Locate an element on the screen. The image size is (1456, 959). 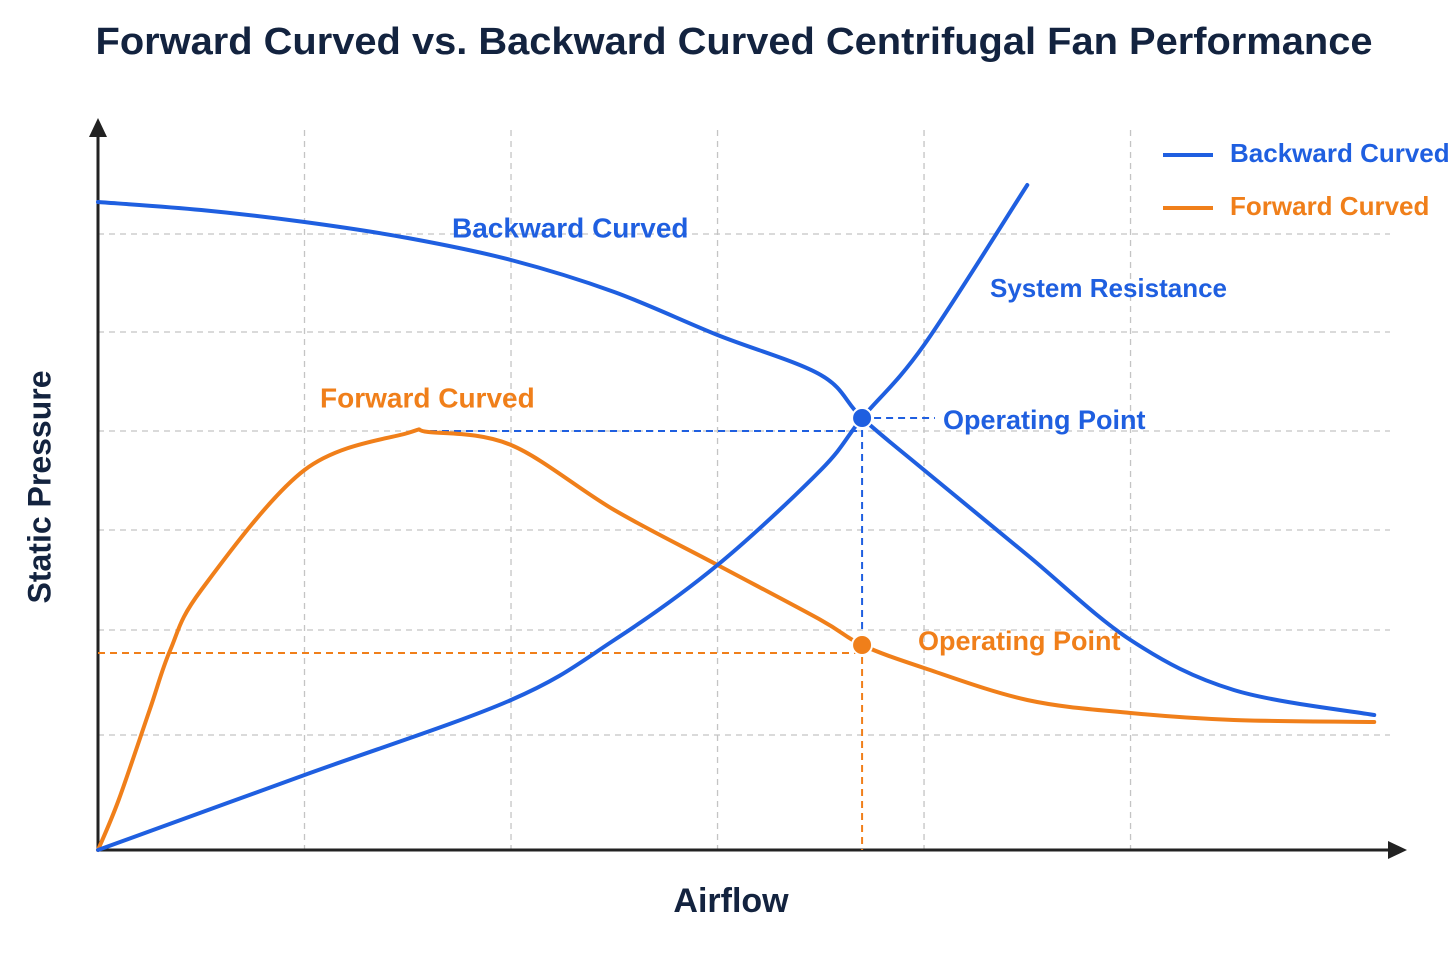
legend-label: Backward Curved is located at coordinates (1340, 153).